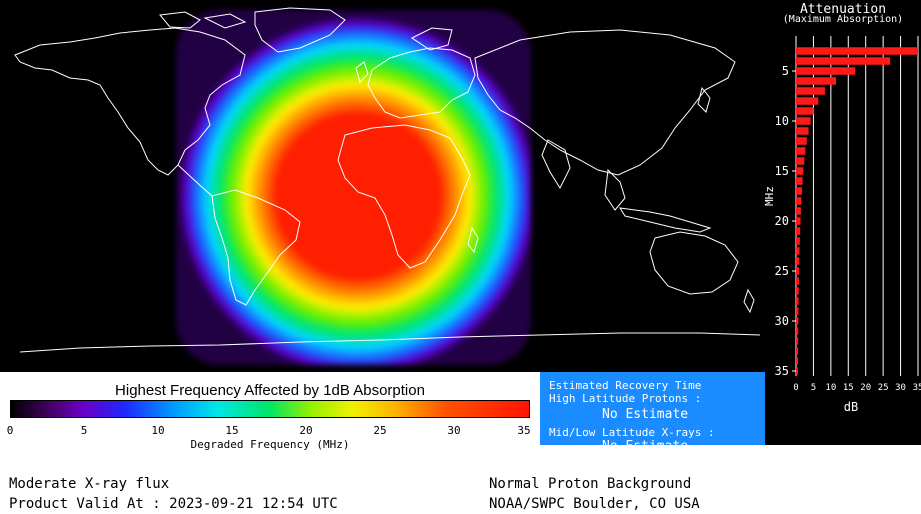 The height and width of the screenshot is (514, 921). What do you see at coordinates (130, 101) in the screenshot?
I see `north-america-outline` at bounding box center [130, 101].